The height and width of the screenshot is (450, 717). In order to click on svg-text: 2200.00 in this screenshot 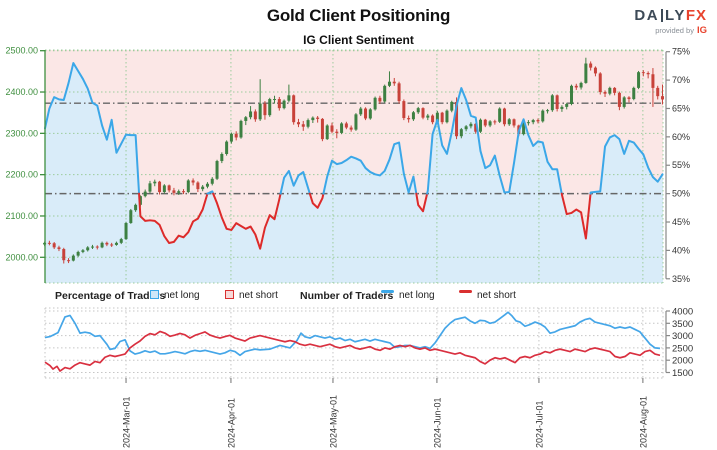, I will do `click(21, 175)`.